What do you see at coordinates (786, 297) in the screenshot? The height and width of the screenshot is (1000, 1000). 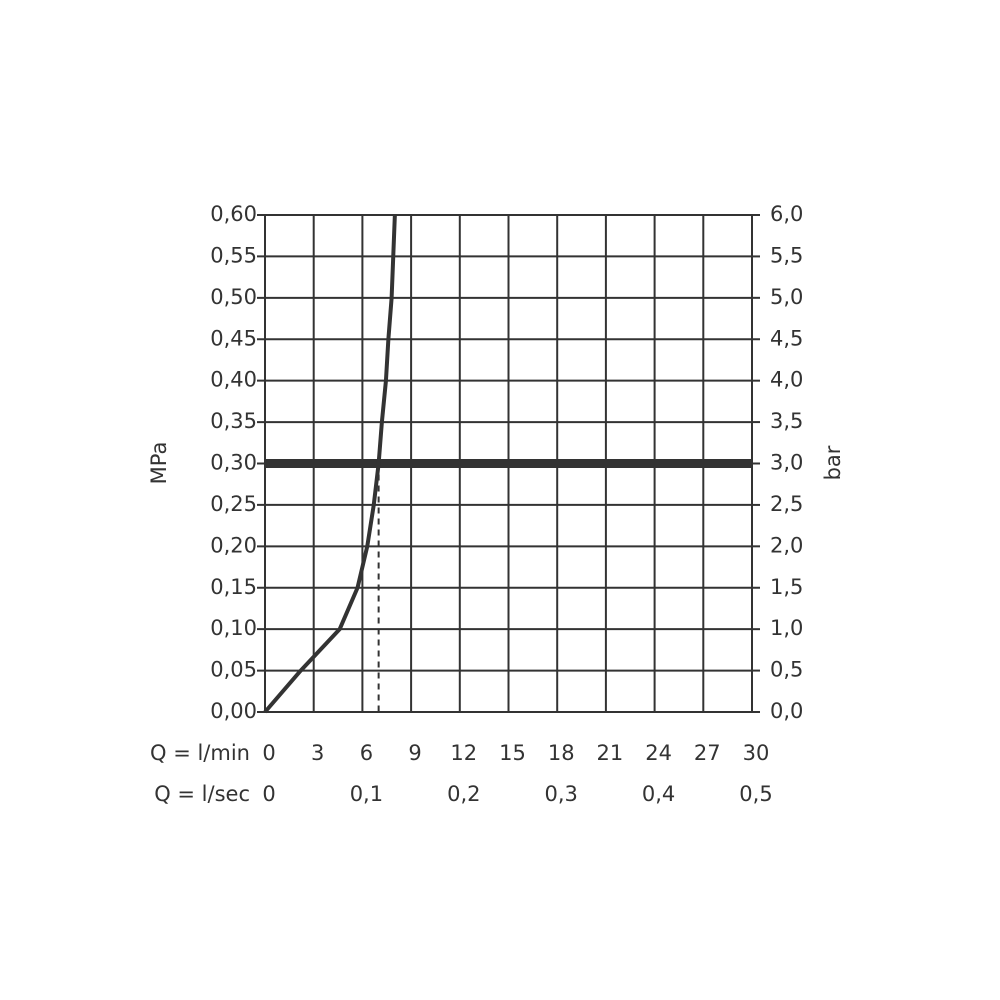 I see `y2-tick-label: 5,0` at bounding box center [786, 297].